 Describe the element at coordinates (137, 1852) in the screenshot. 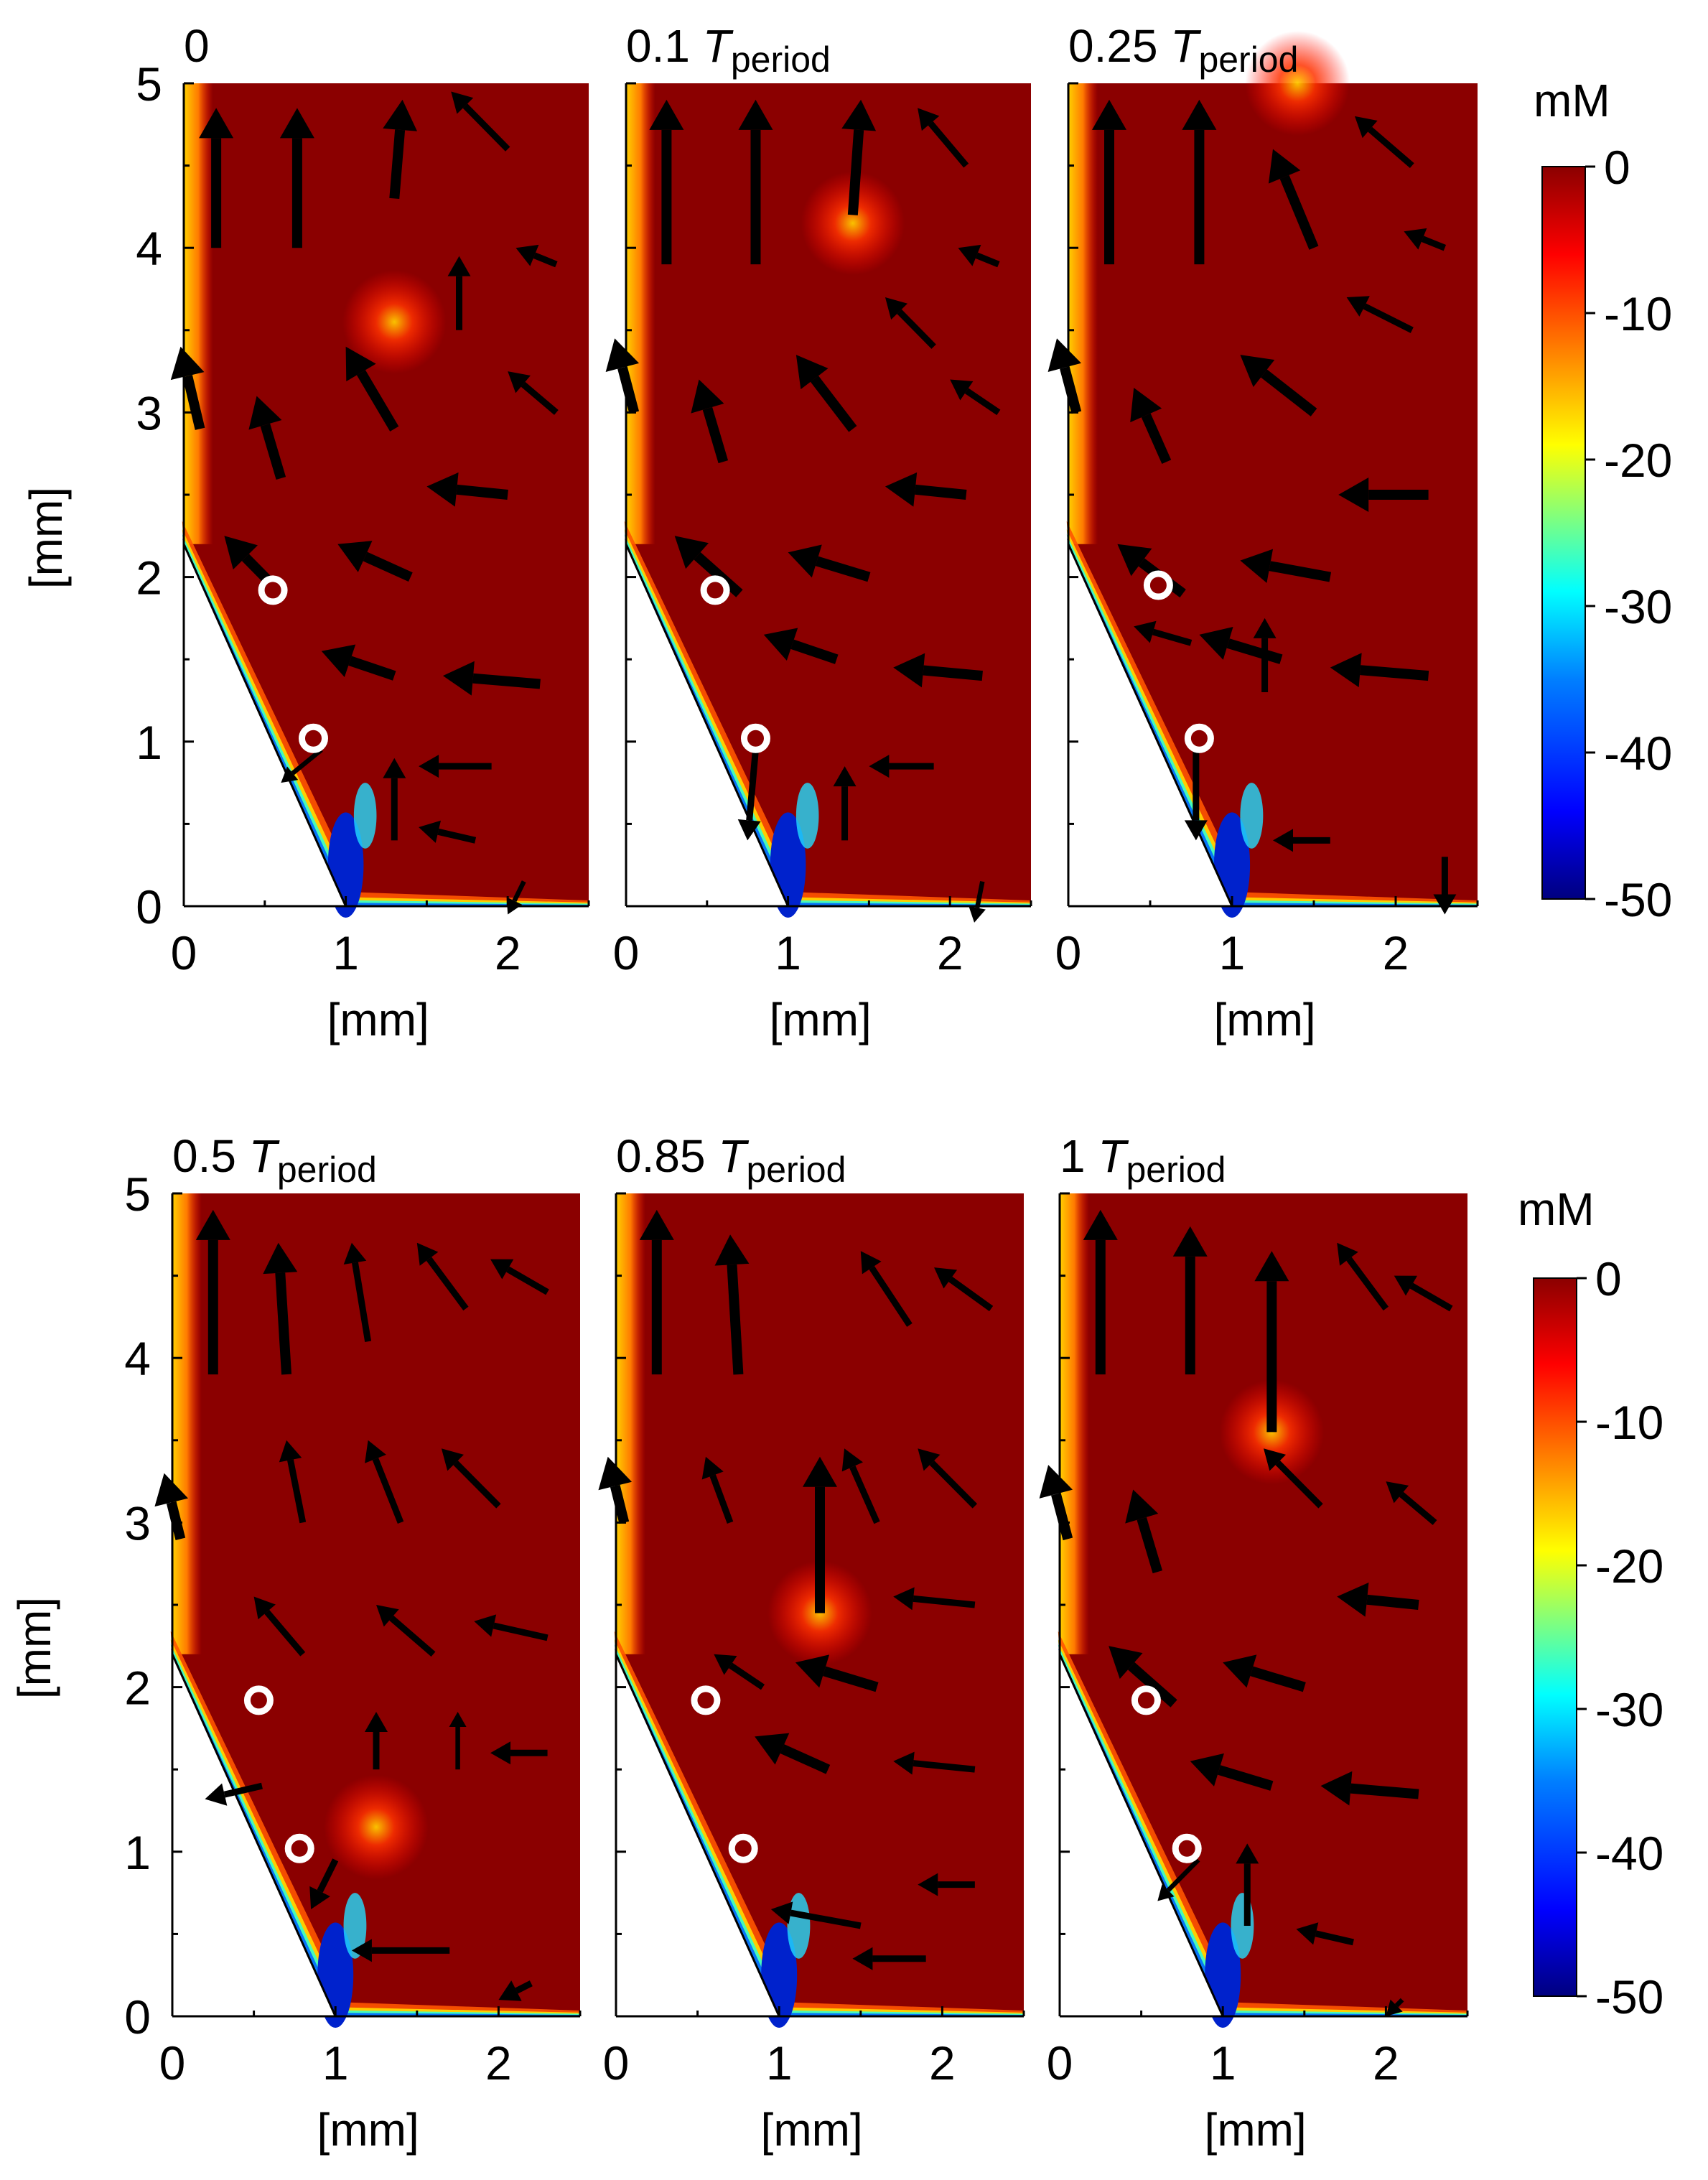

I see `panel-3-y-tick-label: 1` at that location.